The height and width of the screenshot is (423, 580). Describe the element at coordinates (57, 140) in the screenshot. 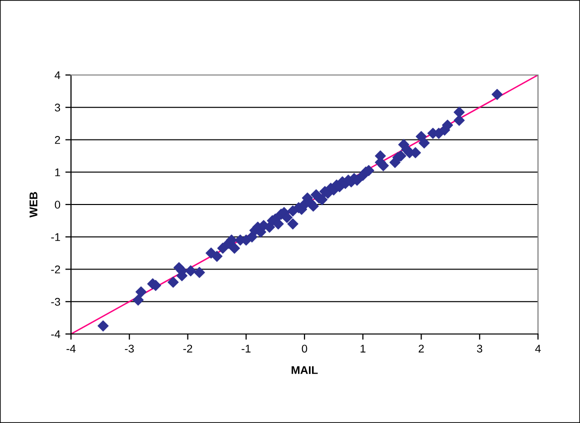

I see `y-tick-label: 2` at that location.